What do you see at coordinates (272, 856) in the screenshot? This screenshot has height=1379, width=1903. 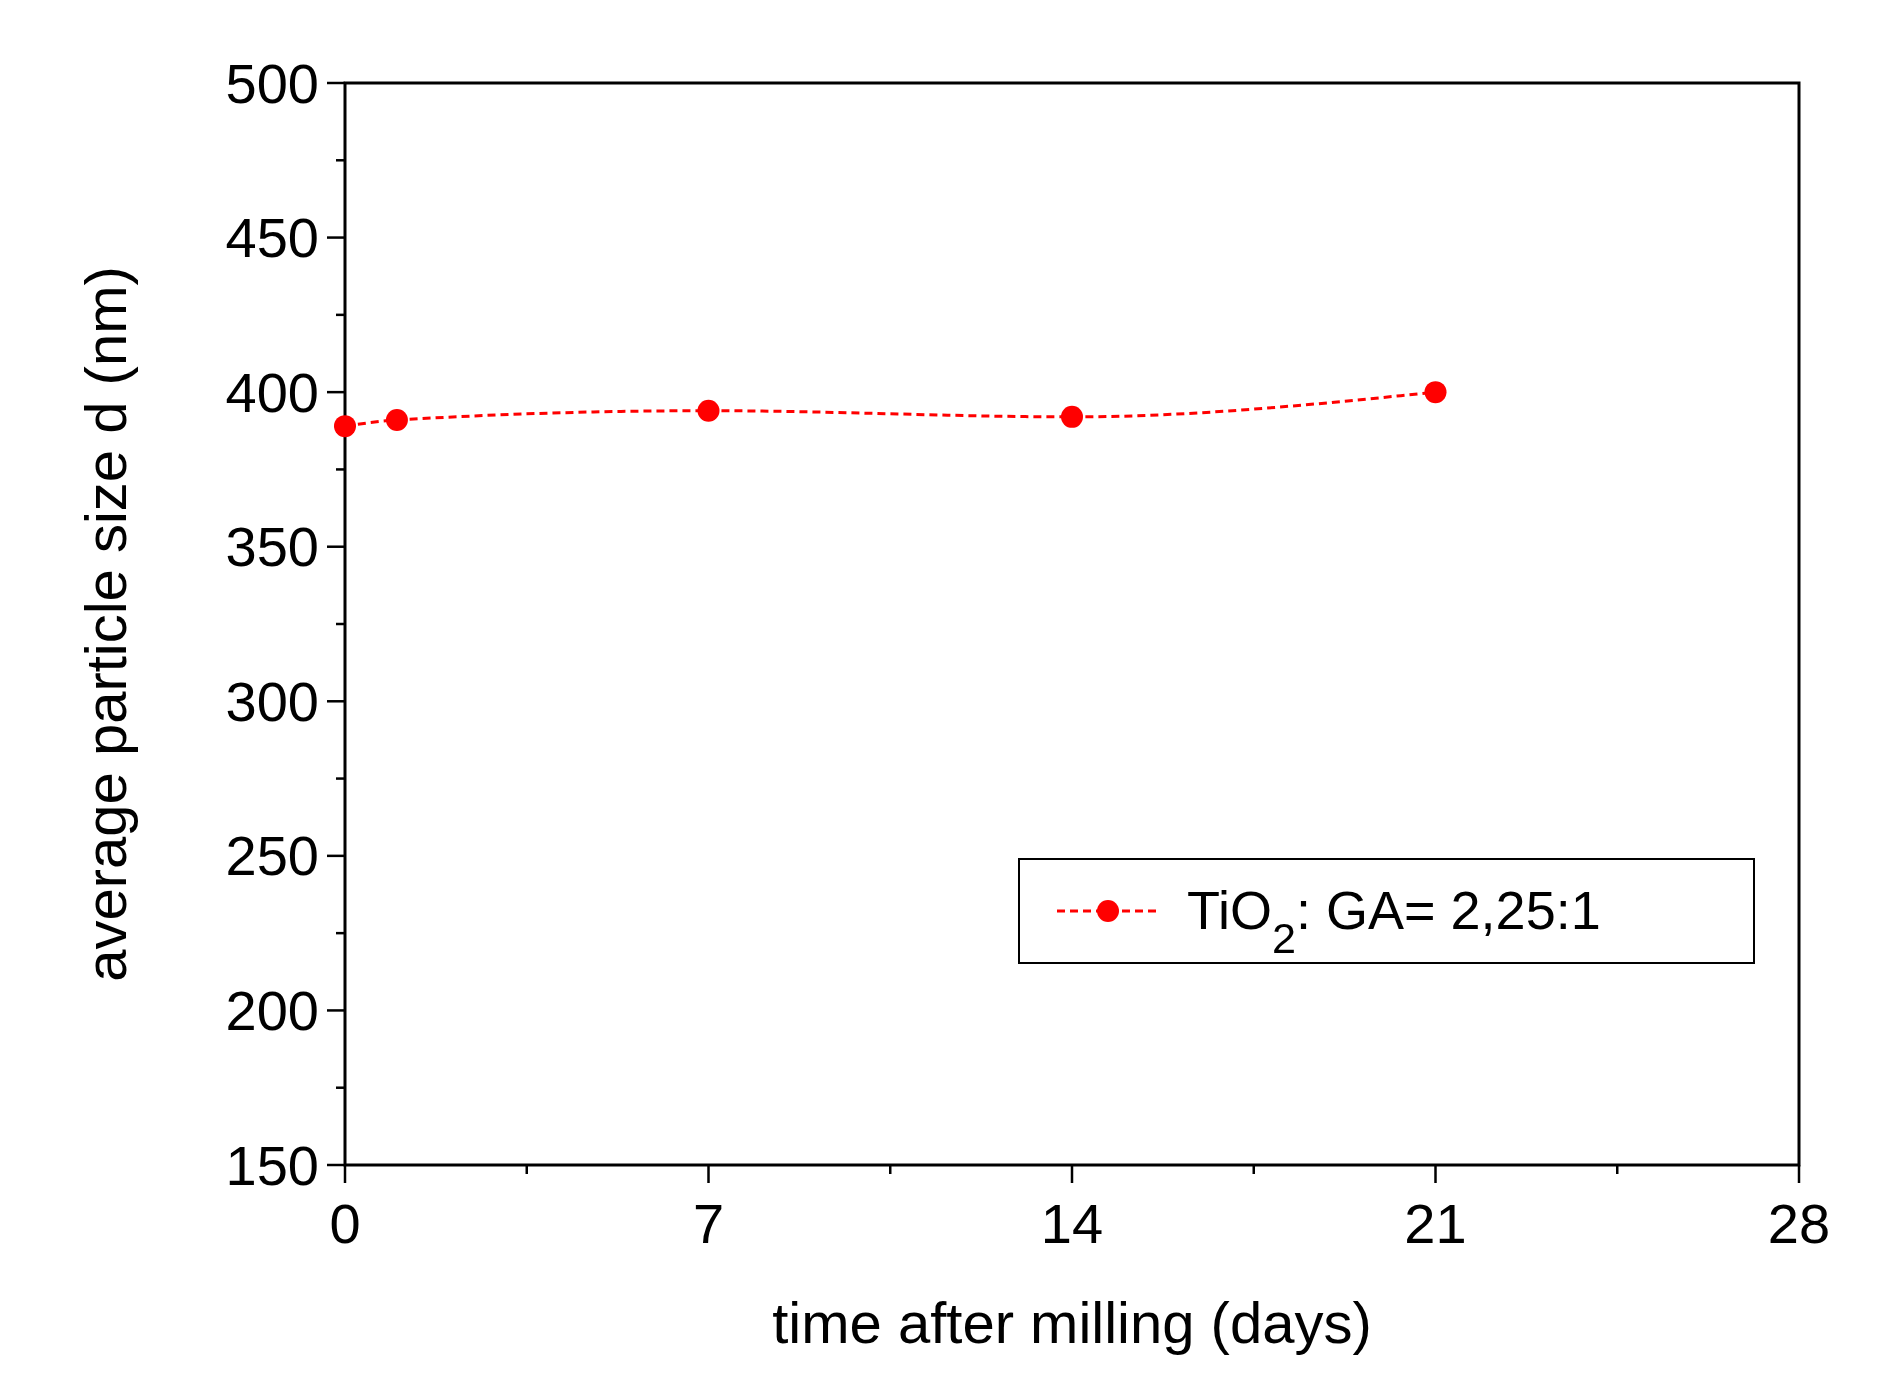 I see `y-tick-label: 250` at bounding box center [272, 856].